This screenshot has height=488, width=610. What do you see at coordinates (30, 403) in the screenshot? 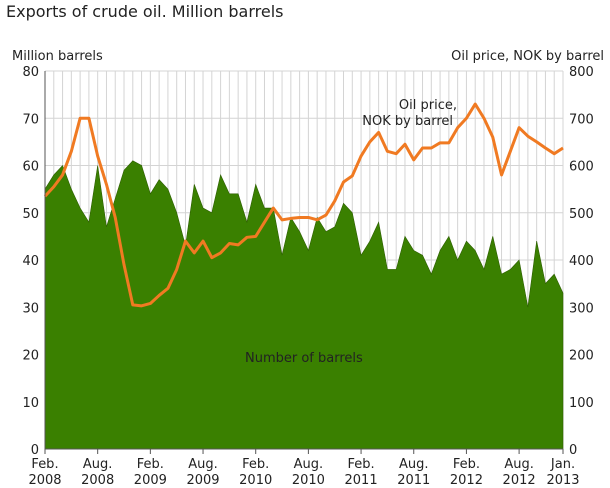
I see `left-tick-label: 10` at bounding box center [30, 403].